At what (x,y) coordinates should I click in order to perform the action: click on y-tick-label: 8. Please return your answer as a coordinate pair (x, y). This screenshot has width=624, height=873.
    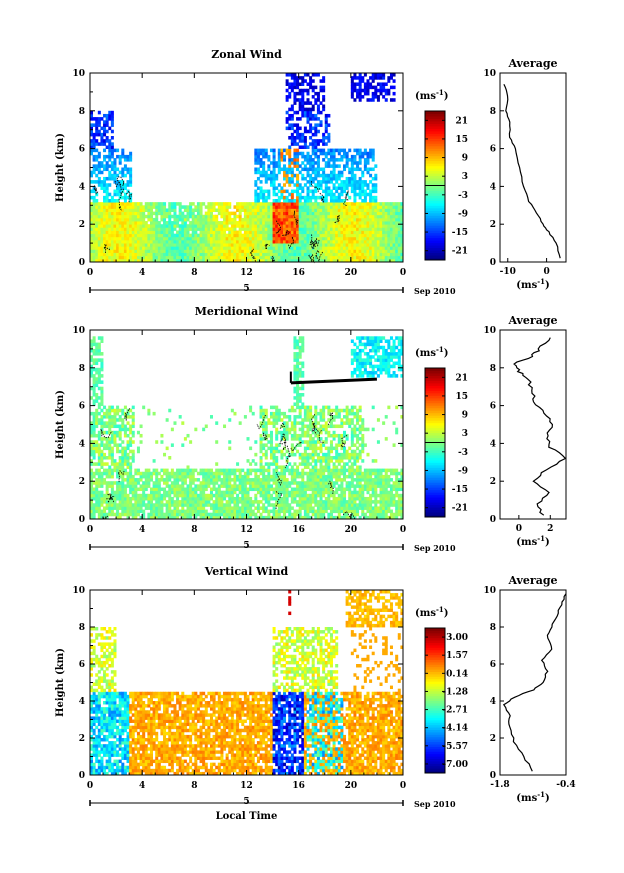
    Looking at the image, I should click on (82, 112).